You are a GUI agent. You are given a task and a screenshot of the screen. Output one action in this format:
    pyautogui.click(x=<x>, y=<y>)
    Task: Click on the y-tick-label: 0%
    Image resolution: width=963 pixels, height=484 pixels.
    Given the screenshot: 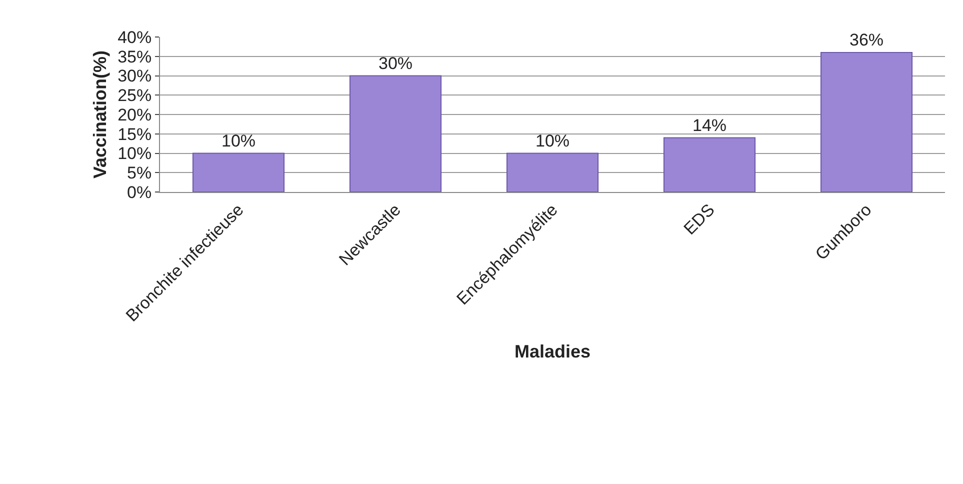 What is the action you would take?
    pyautogui.click(x=139, y=192)
    